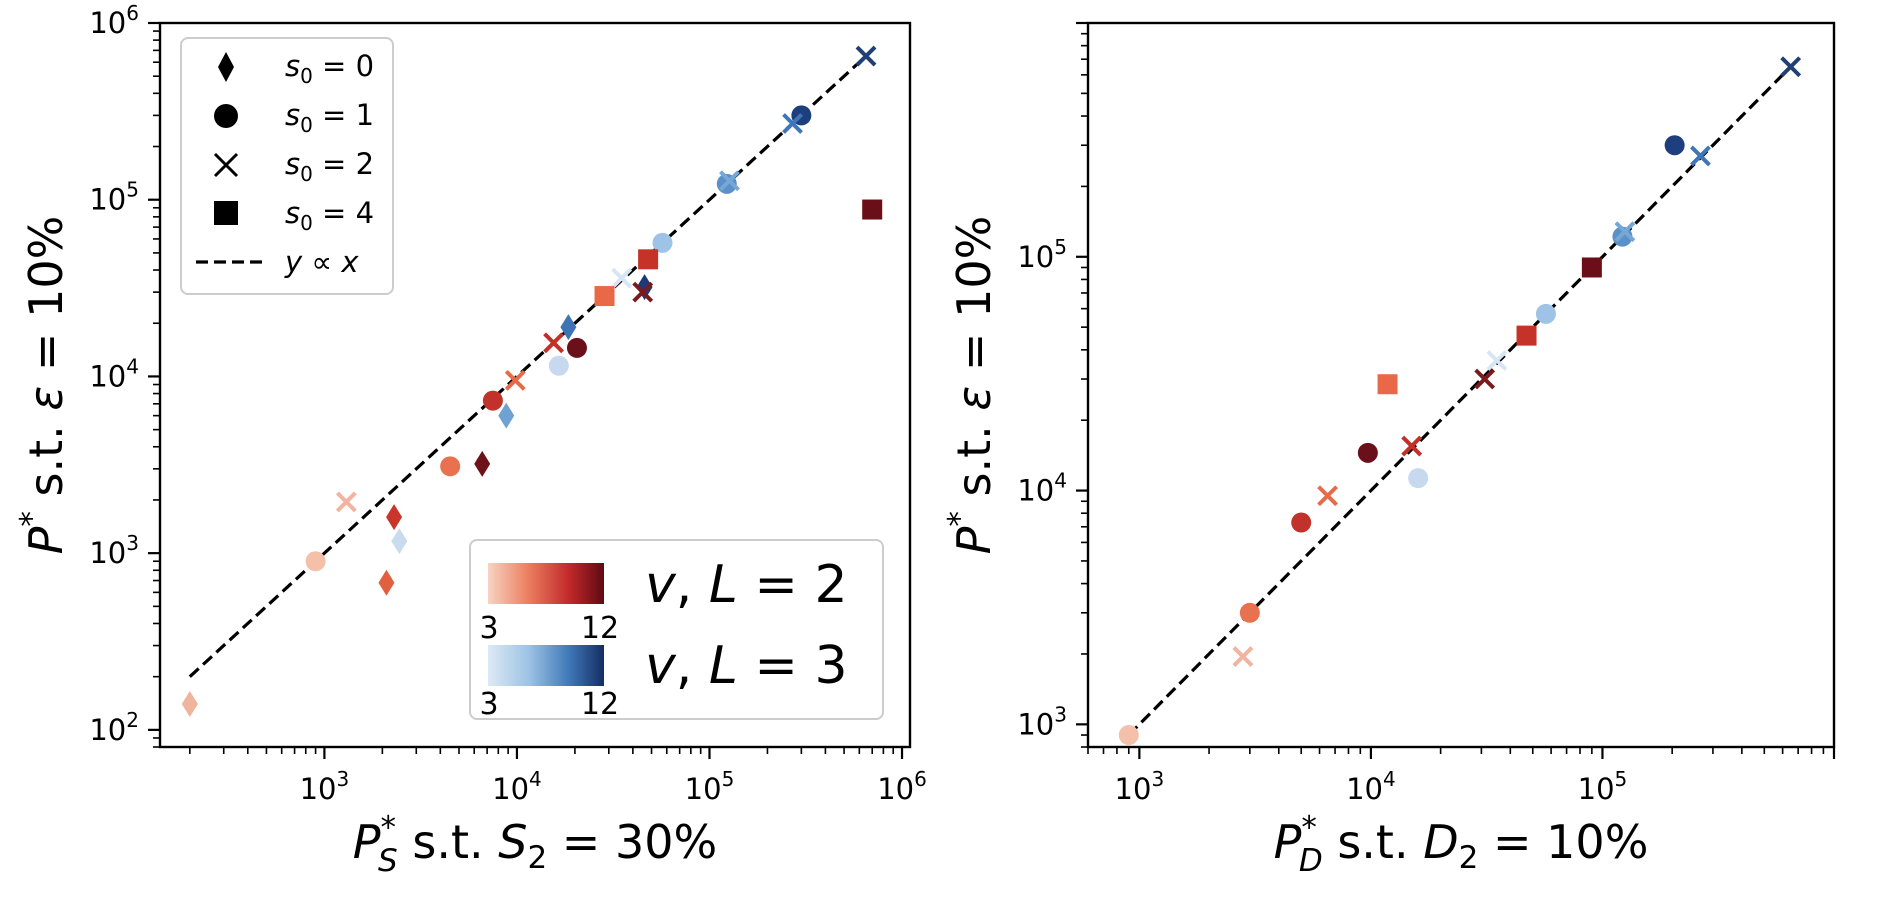  Describe the element at coordinates (1140, 786) in the screenshot. I see `right-x-tick-label: 10³` at that location.